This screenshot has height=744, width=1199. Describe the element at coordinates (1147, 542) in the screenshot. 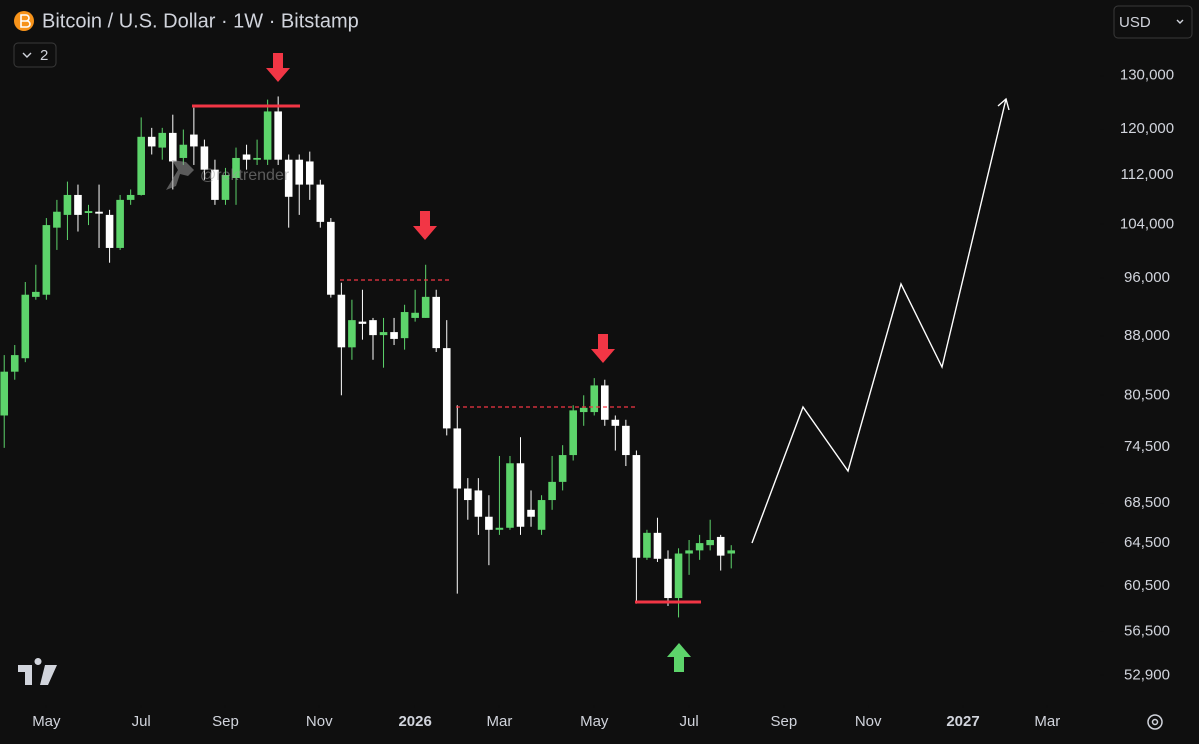

I see `y-tick-label: 64,500` at that location.